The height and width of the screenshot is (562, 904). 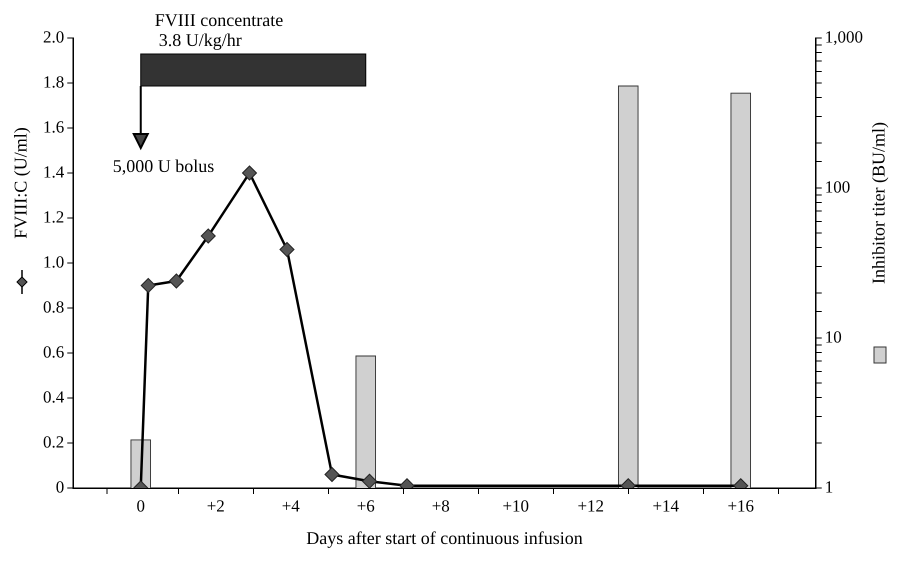 I want to click on y2-tick-label: 100, so click(x=837, y=186).